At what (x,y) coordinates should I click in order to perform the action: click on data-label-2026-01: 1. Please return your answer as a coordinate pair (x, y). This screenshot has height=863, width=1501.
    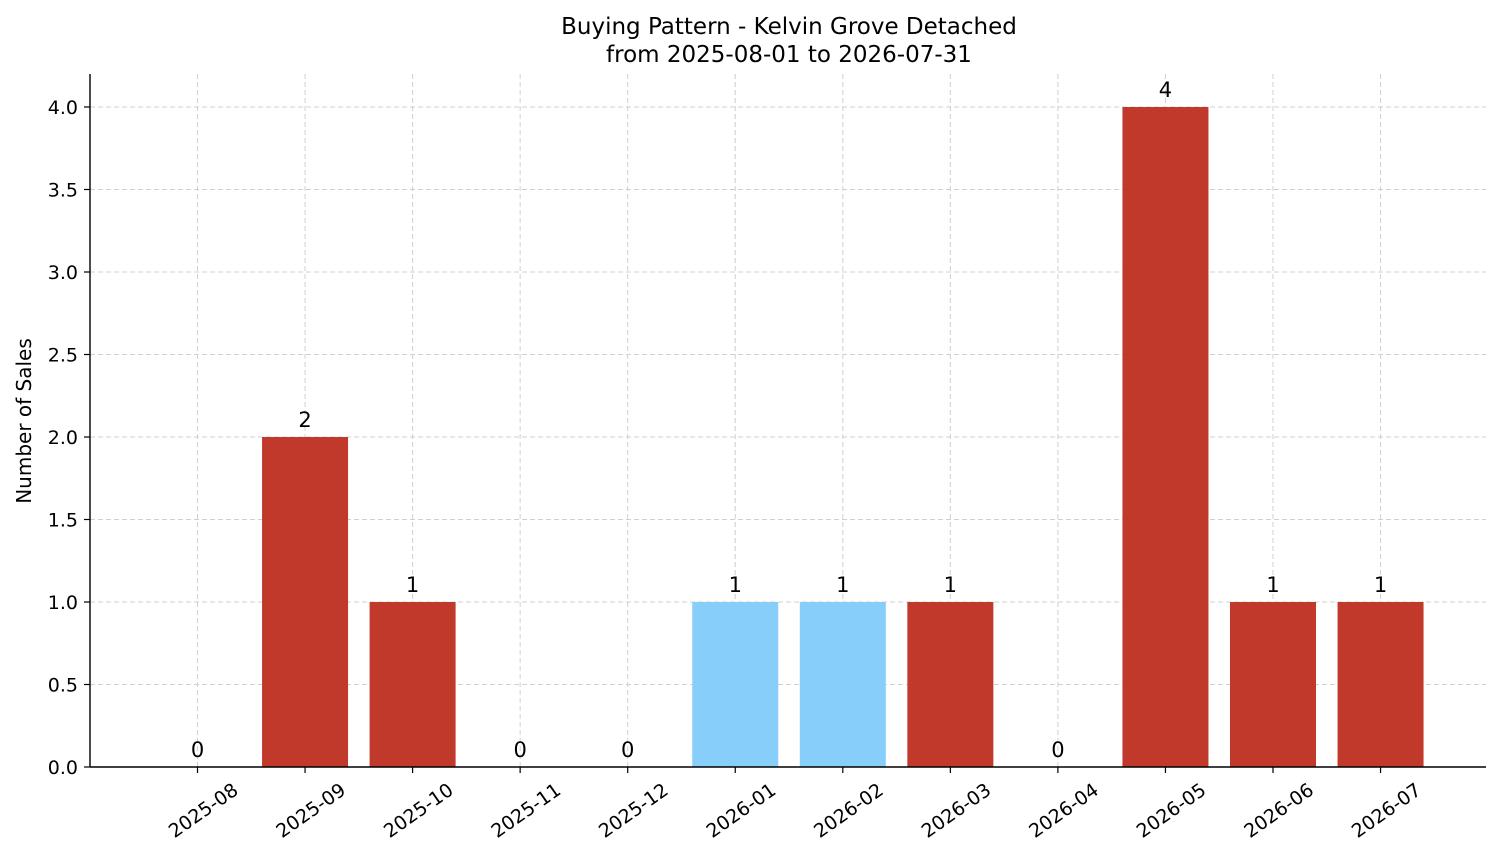
    Looking at the image, I should click on (735, 585).